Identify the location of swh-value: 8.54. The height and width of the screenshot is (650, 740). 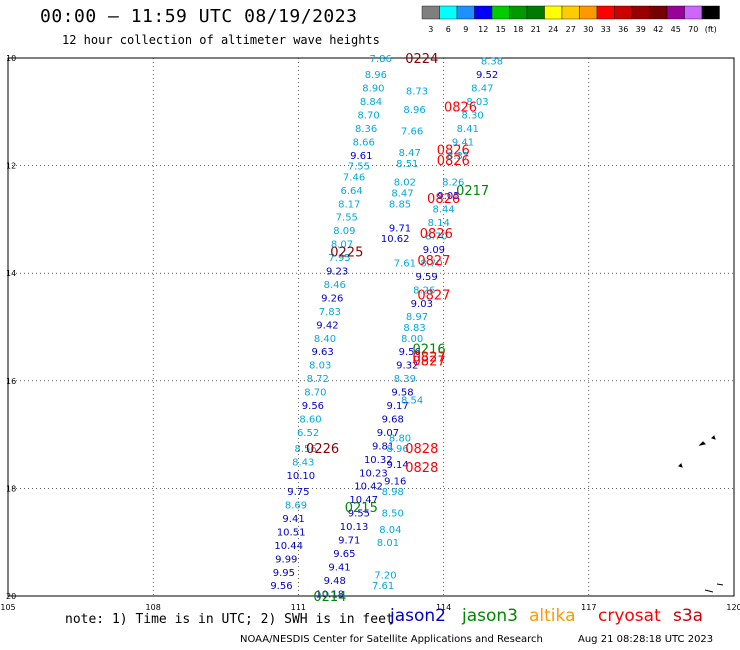
(412, 401).